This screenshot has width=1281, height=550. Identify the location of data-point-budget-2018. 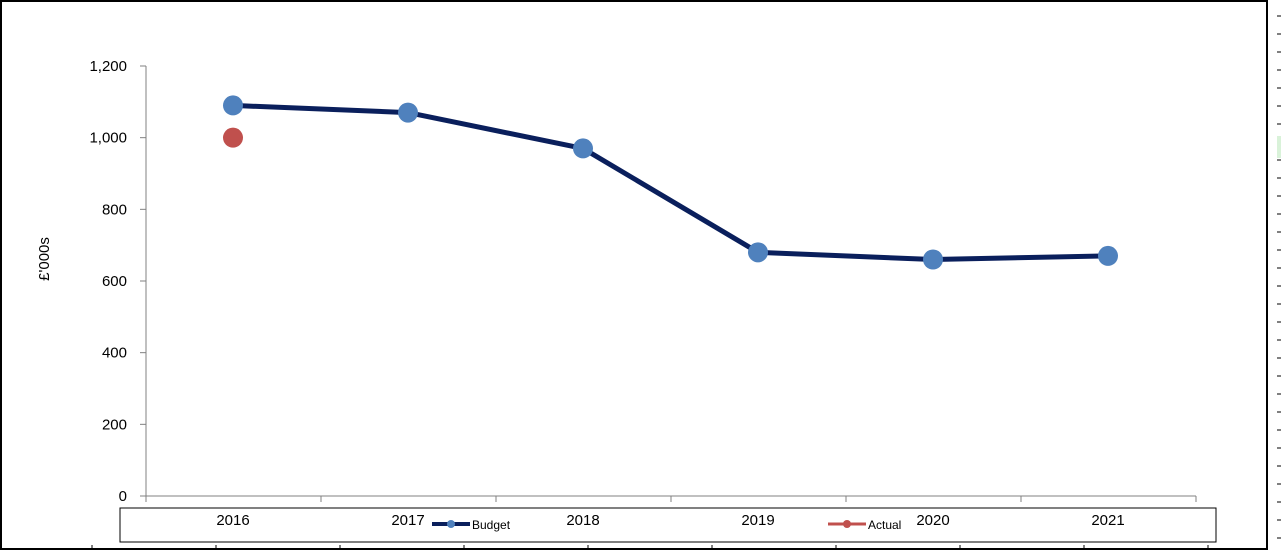
(583, 148).